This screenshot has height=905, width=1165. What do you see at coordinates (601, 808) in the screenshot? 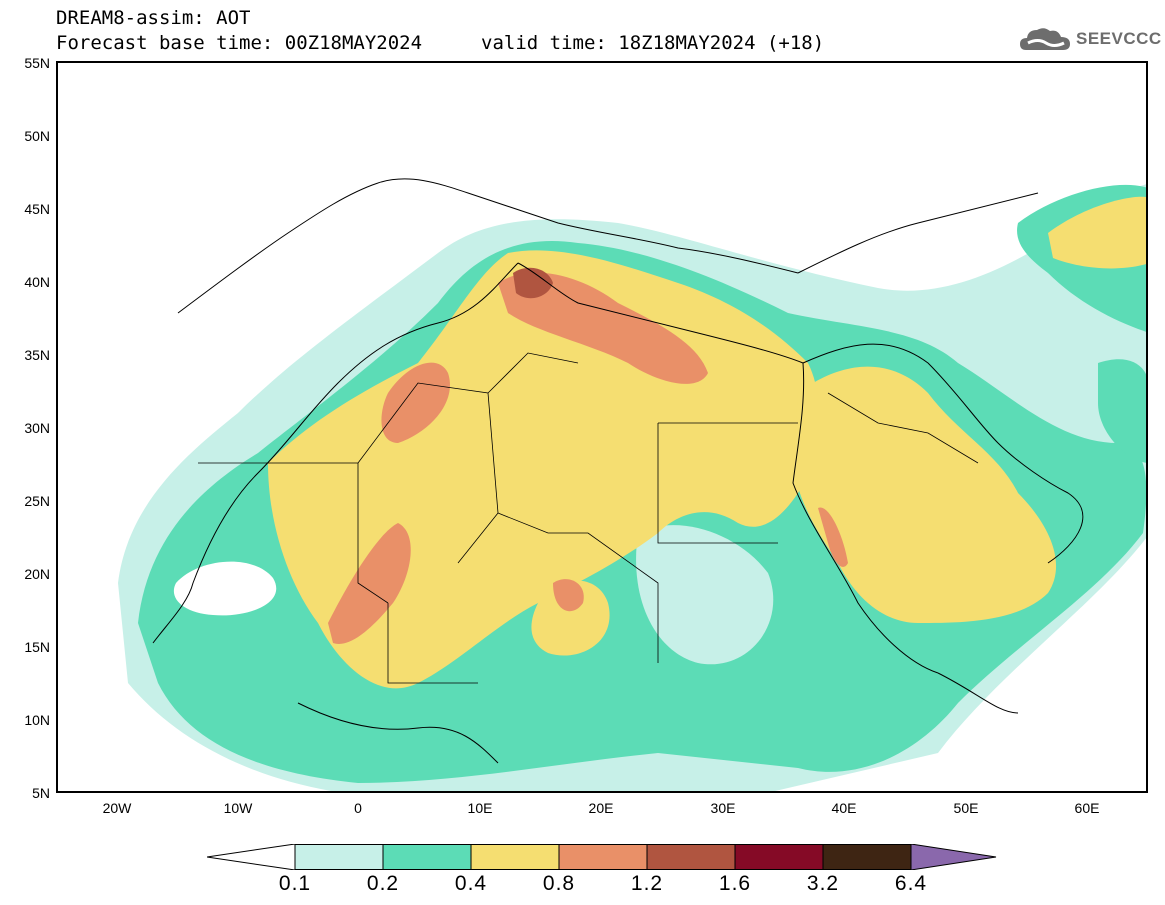
I see `lon-label: 20E` at bounding box center [601, 808].